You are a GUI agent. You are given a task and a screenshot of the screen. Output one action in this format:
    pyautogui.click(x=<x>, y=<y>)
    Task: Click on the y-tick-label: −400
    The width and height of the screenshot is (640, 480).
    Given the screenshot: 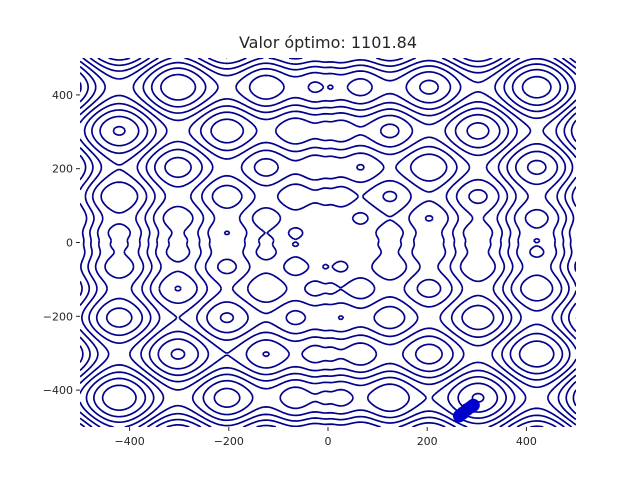 What is the action you would take?
    pyautogui.click(x=58, y=390)
    